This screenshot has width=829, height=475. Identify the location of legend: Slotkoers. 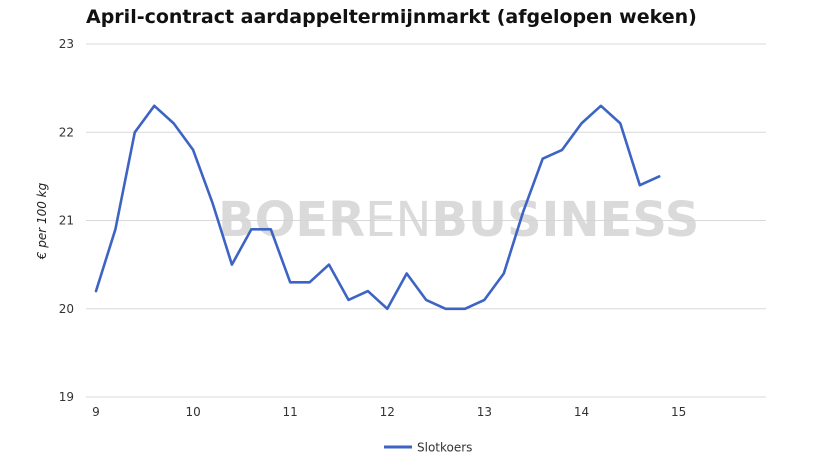
(428, 448).